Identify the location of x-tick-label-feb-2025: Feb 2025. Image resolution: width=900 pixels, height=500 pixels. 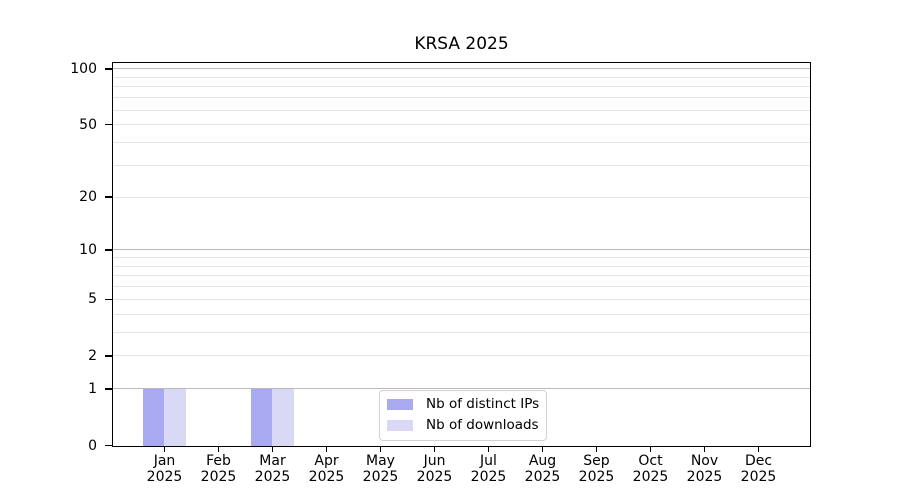
(218, 469).